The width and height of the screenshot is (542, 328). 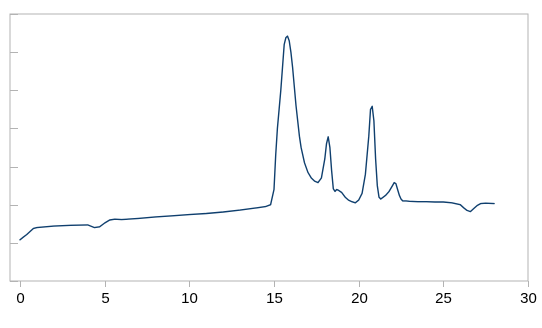 What do you see at coordinates (359, 298) in the screenshot?
I see `x-tick-label: 20` at bounding box center [359, 298].